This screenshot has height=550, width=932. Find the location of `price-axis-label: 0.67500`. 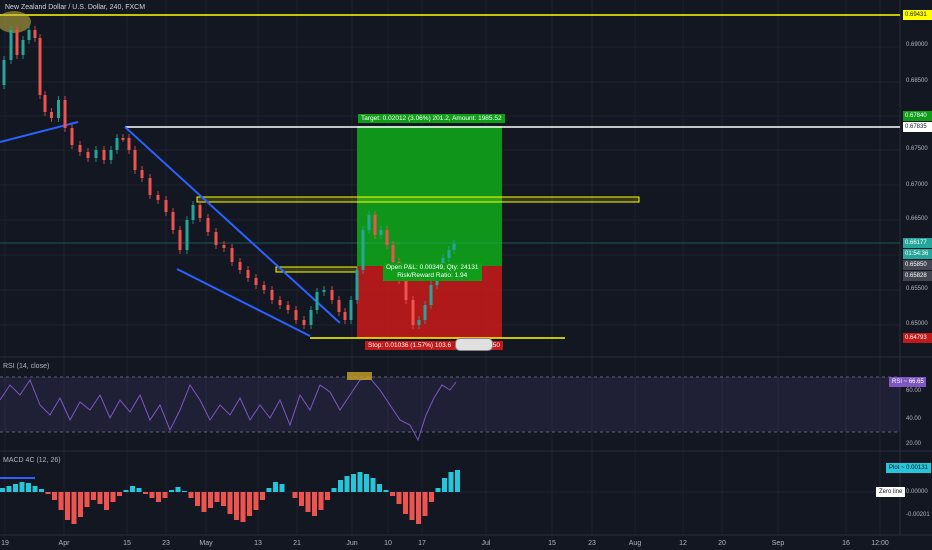

price-axis-label: 0.67500 is located at coordinates (917, 149).